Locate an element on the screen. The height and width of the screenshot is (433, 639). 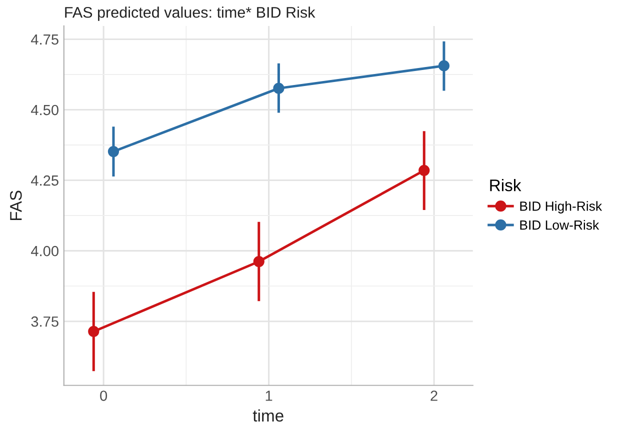
y-tick-label: 4.75 is located at coordinates (44, 39).